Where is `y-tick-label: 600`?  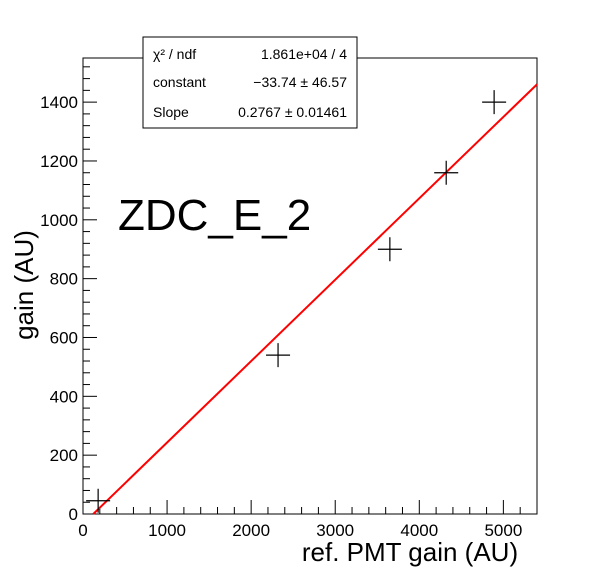
y-tick-label: 600 is located at coordinates (64, 337).